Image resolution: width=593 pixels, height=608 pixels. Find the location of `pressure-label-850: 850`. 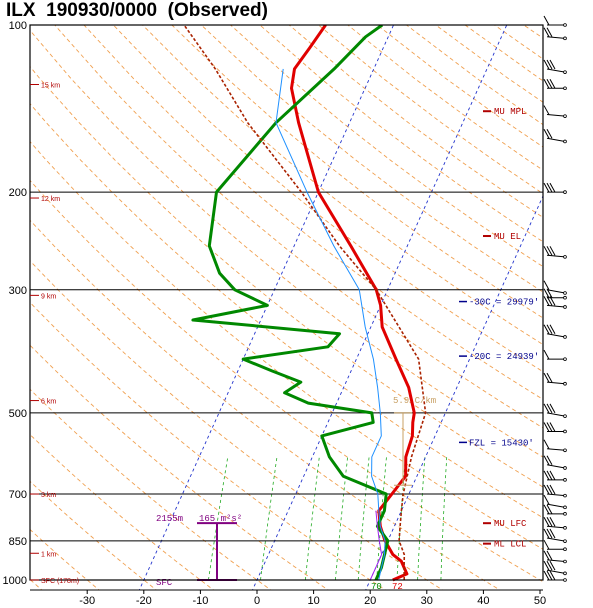

pressure-label-850: 850 is located at coordinates (18, 542).